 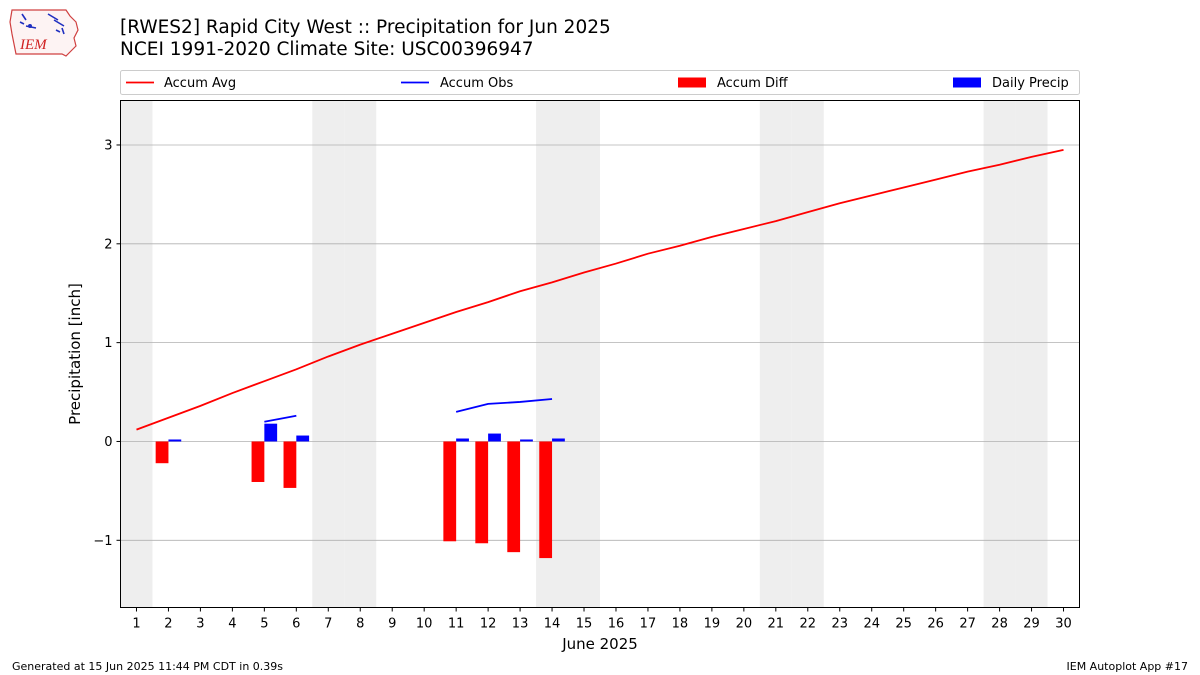 What do you see at coordinates (776, 624) in the screenshot?
I see `x-tick-label: 21` at bounding box center [776, 624].